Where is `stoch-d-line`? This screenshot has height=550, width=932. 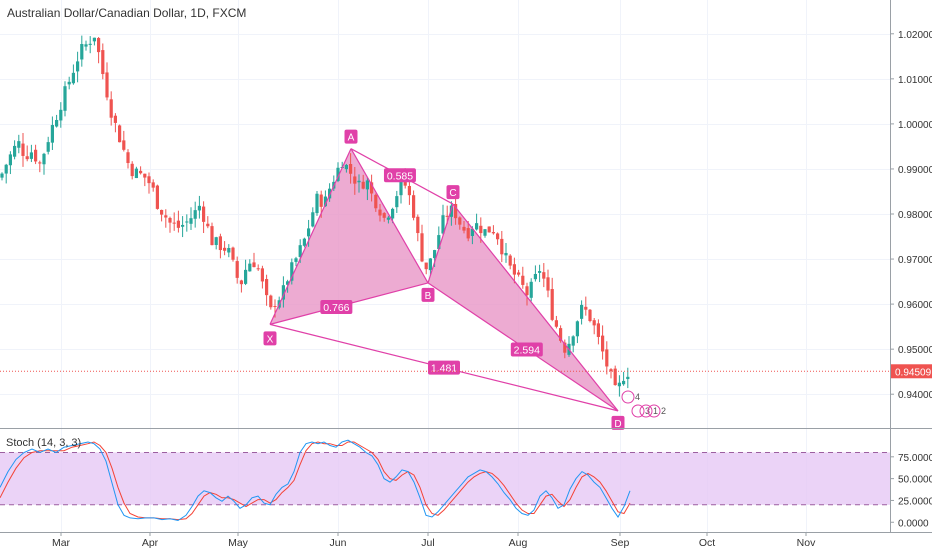
stoch-d-line is located at coordinates (315, 481).